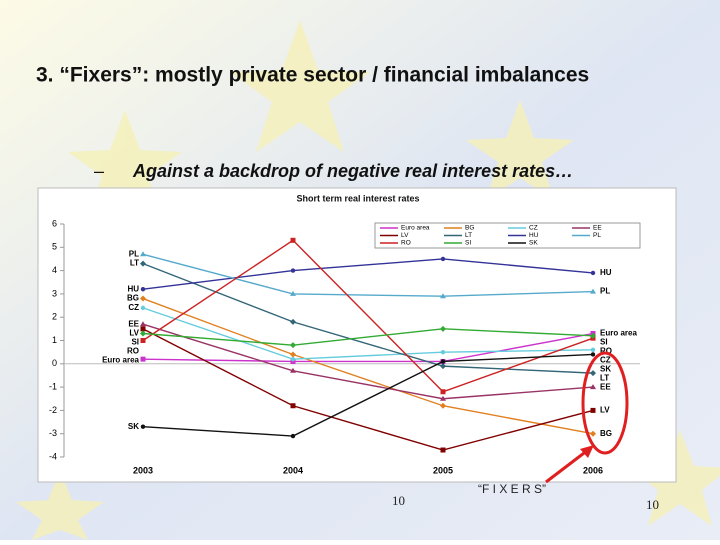  Describe the element at coordinates (468, 235) in the screenshot. I see `legend-label: LT` at that location.